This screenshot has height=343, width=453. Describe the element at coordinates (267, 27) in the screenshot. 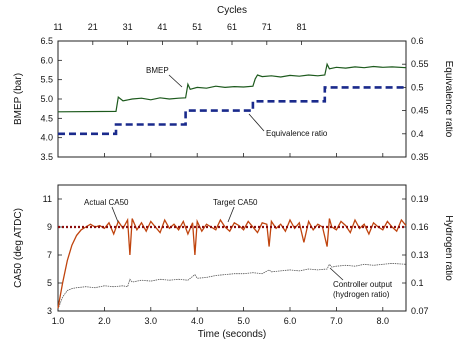

I see `top-cycle-tick-label: 71` at that location.